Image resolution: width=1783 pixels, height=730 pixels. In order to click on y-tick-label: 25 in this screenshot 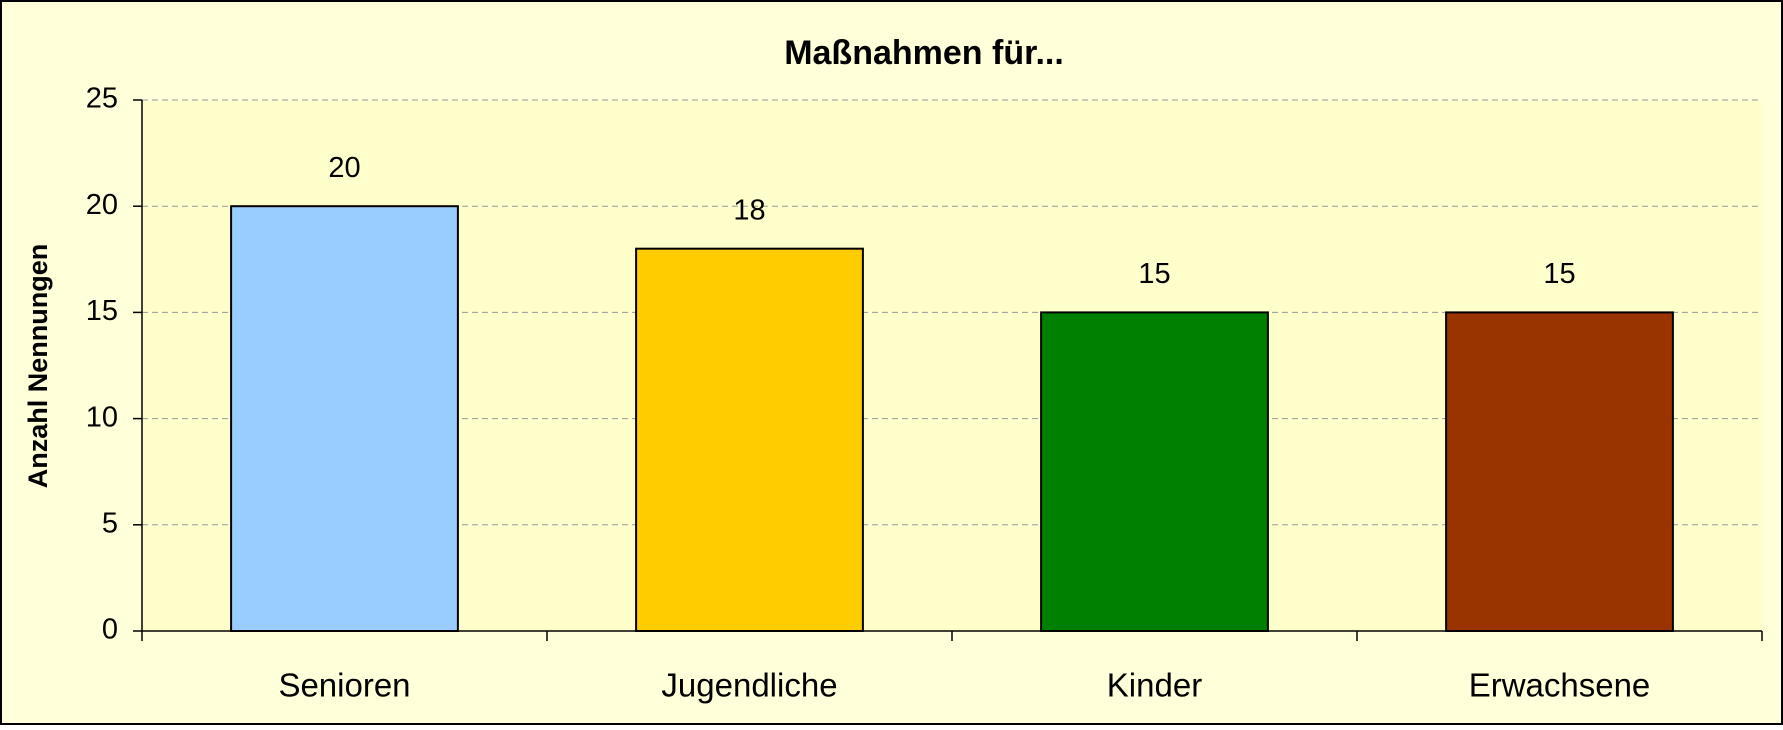, I will do `click(102, 99)`.